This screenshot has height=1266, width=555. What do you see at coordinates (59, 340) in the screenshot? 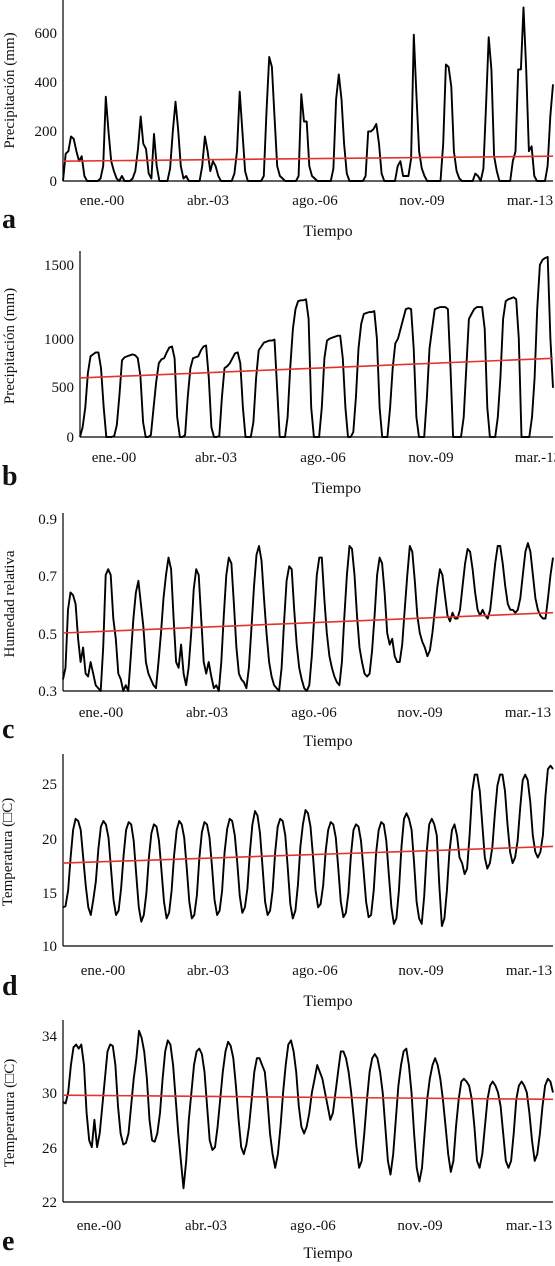
I see `y-tick-label: 1000` at bounding box center [59, 340].